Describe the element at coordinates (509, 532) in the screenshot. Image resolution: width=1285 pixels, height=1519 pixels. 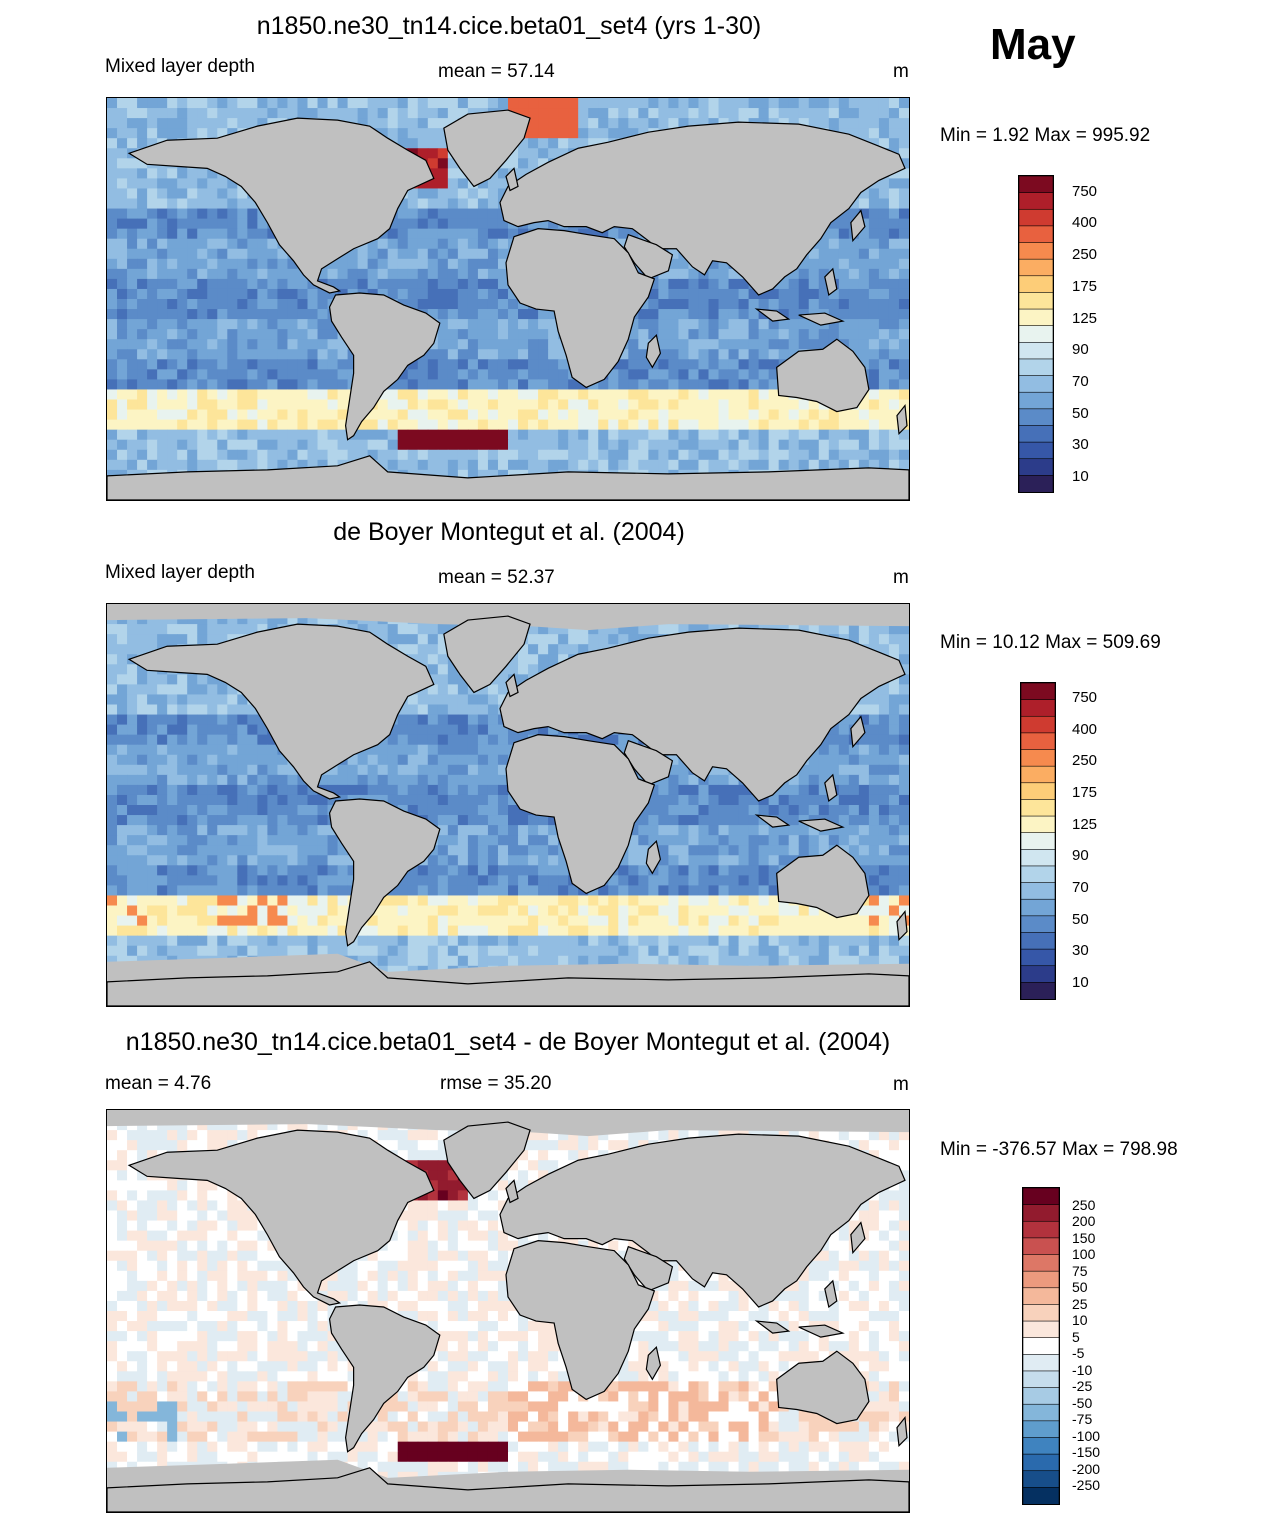
I see `panel-2-title: de Boyer Montegut et al. (2004)` at that location.